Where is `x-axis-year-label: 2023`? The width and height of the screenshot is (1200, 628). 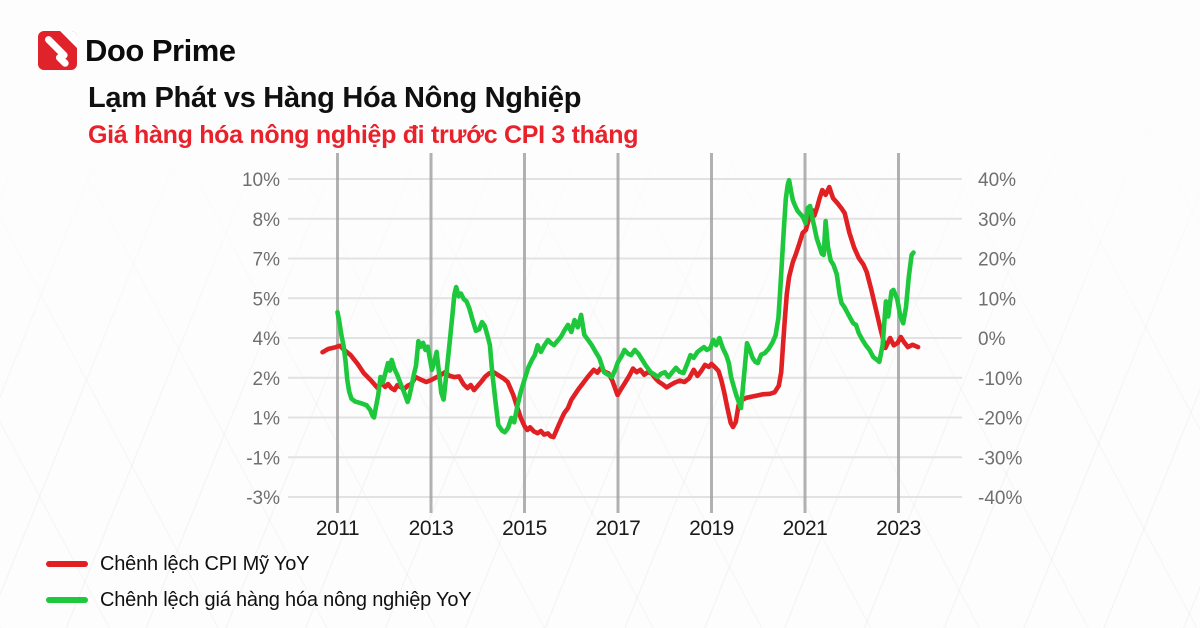
x-axis-year-label: 2023 is located at coordinates (898, 528).